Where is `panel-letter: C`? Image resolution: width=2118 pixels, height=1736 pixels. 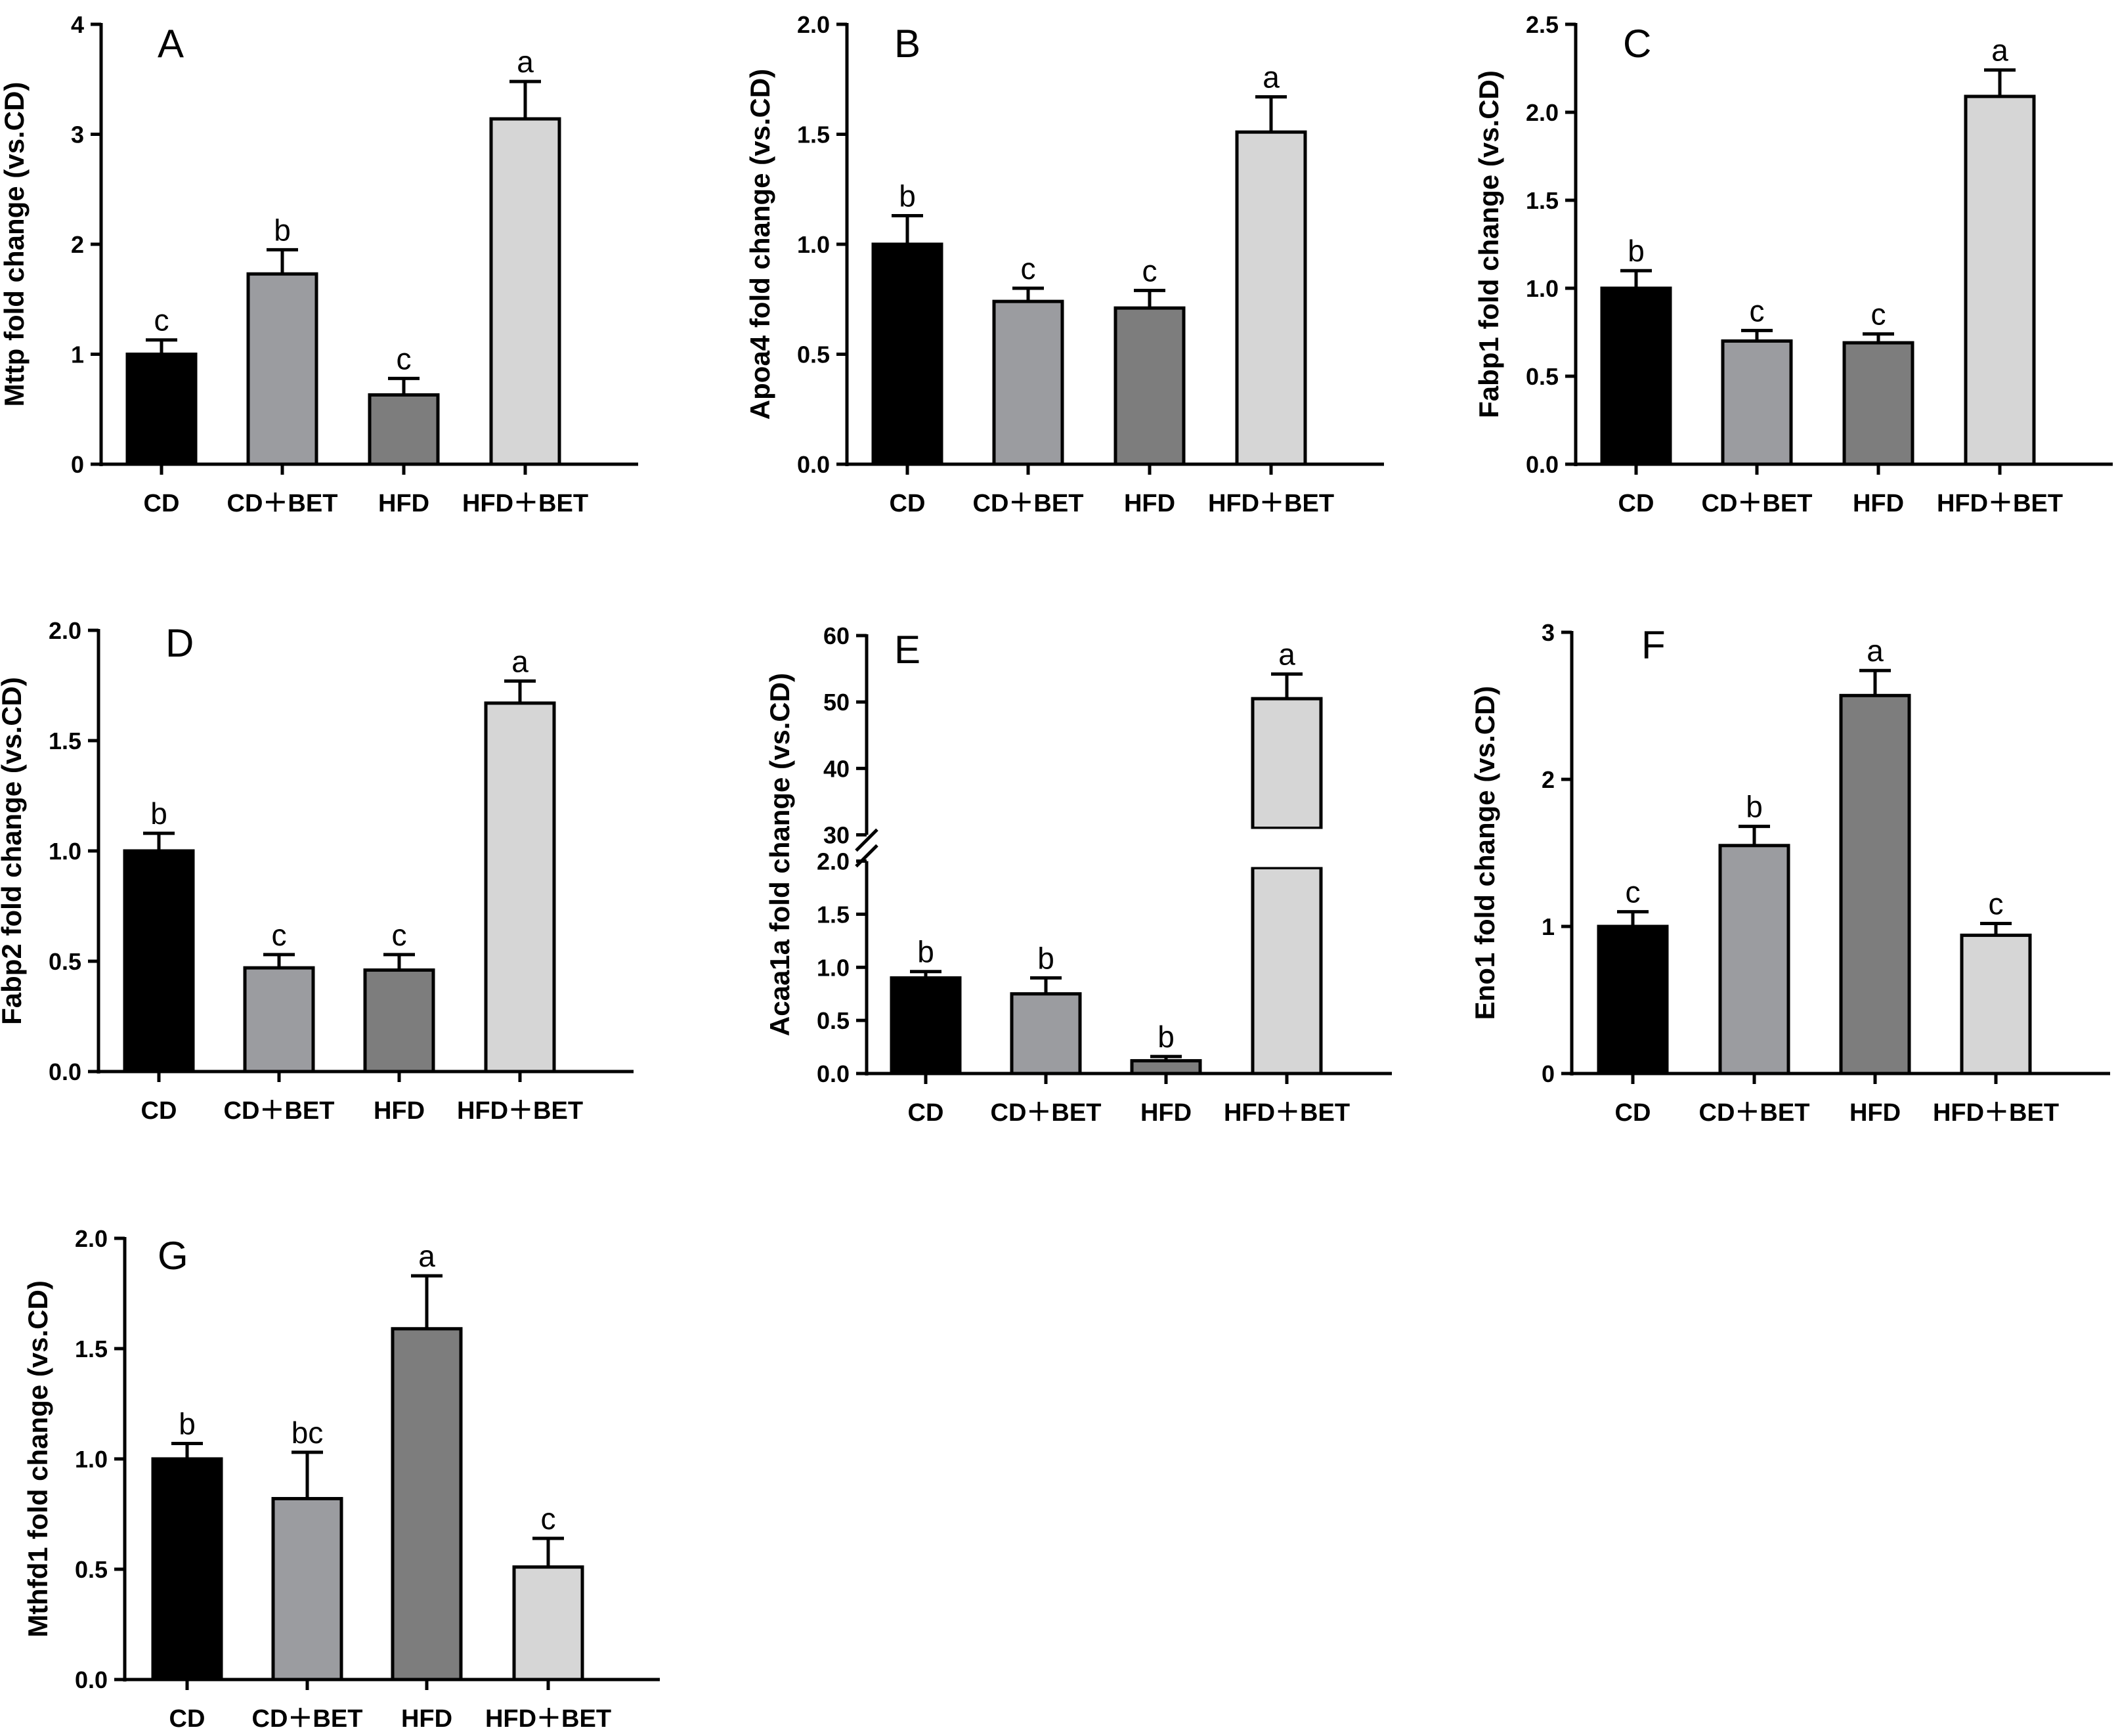
panel-letter: C is located at coordinates (1637, 44).